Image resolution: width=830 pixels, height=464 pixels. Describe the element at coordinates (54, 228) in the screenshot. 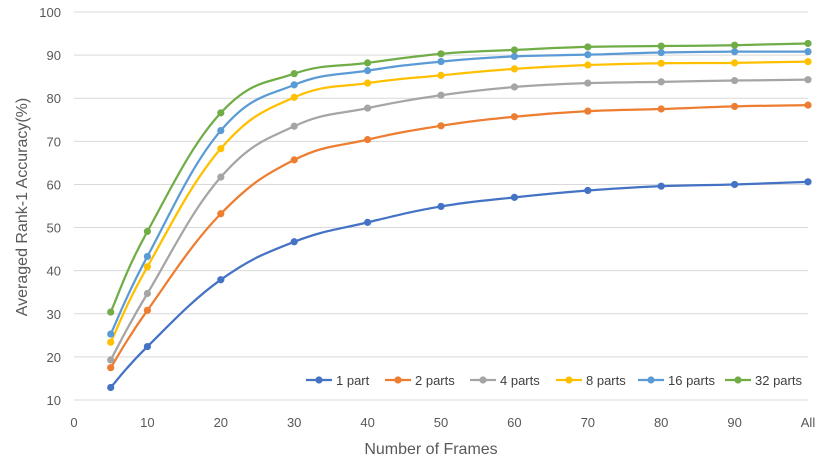

I see `y-tick-label: 50` at that location.